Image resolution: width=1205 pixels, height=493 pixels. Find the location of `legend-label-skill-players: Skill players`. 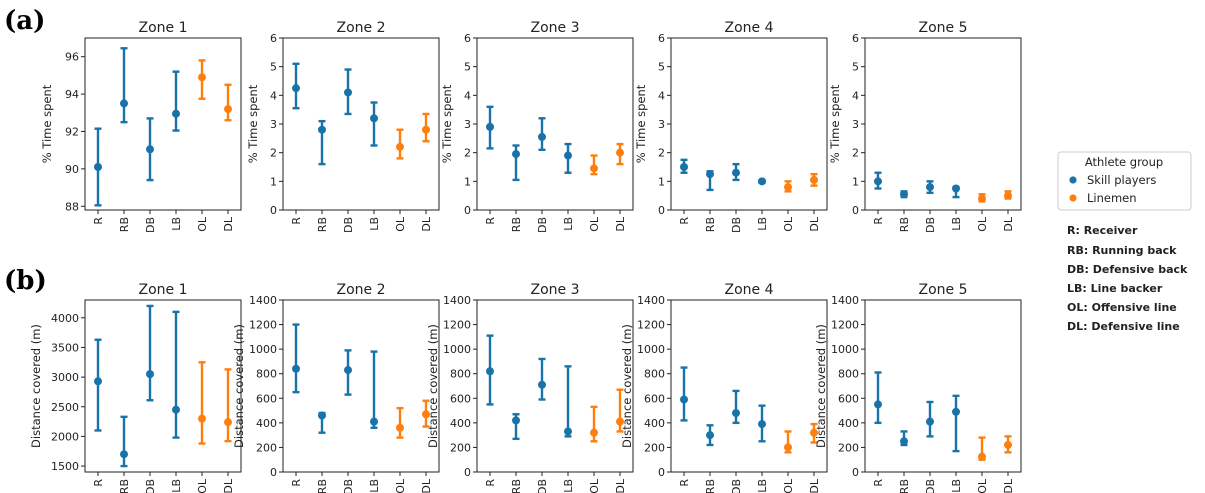

legend-label-skill-players: Skill players is located at coordinates (1121, 180).